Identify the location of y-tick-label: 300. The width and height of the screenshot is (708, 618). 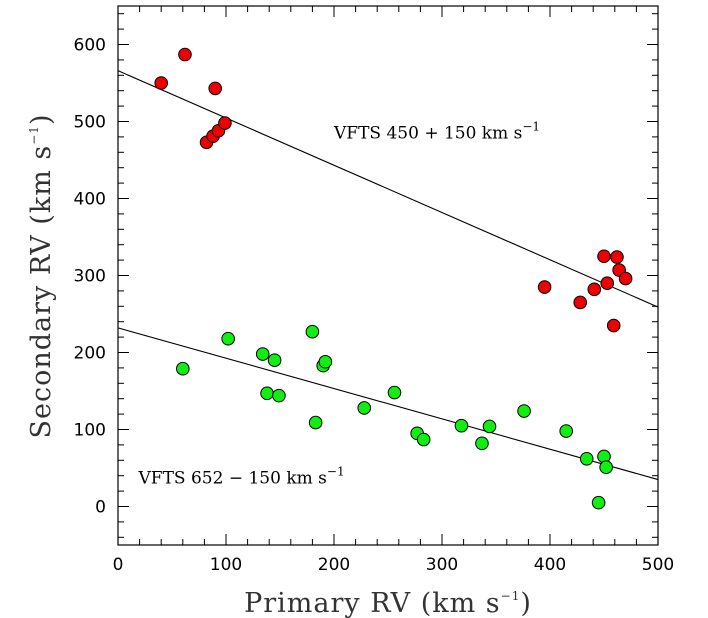
(90, 277).